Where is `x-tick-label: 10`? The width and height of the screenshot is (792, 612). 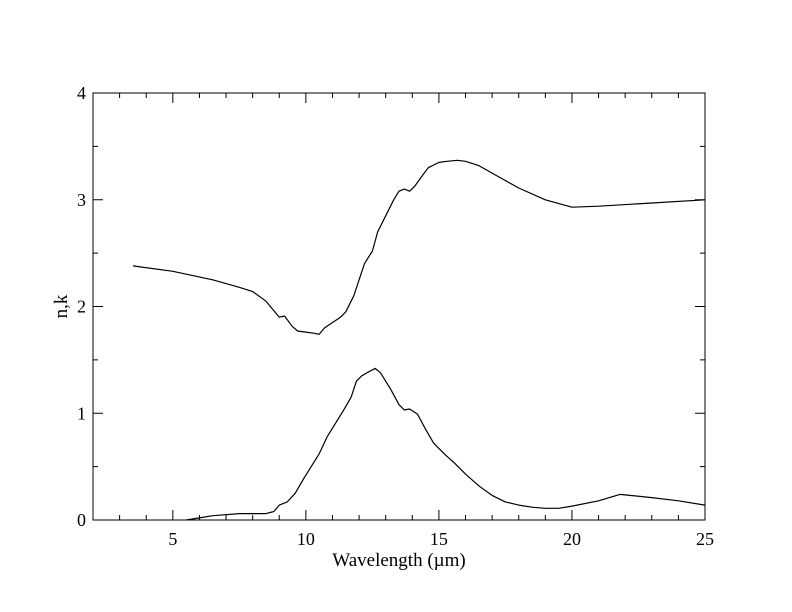
x-tick-label: 10 is located at coordinates (306, 539).